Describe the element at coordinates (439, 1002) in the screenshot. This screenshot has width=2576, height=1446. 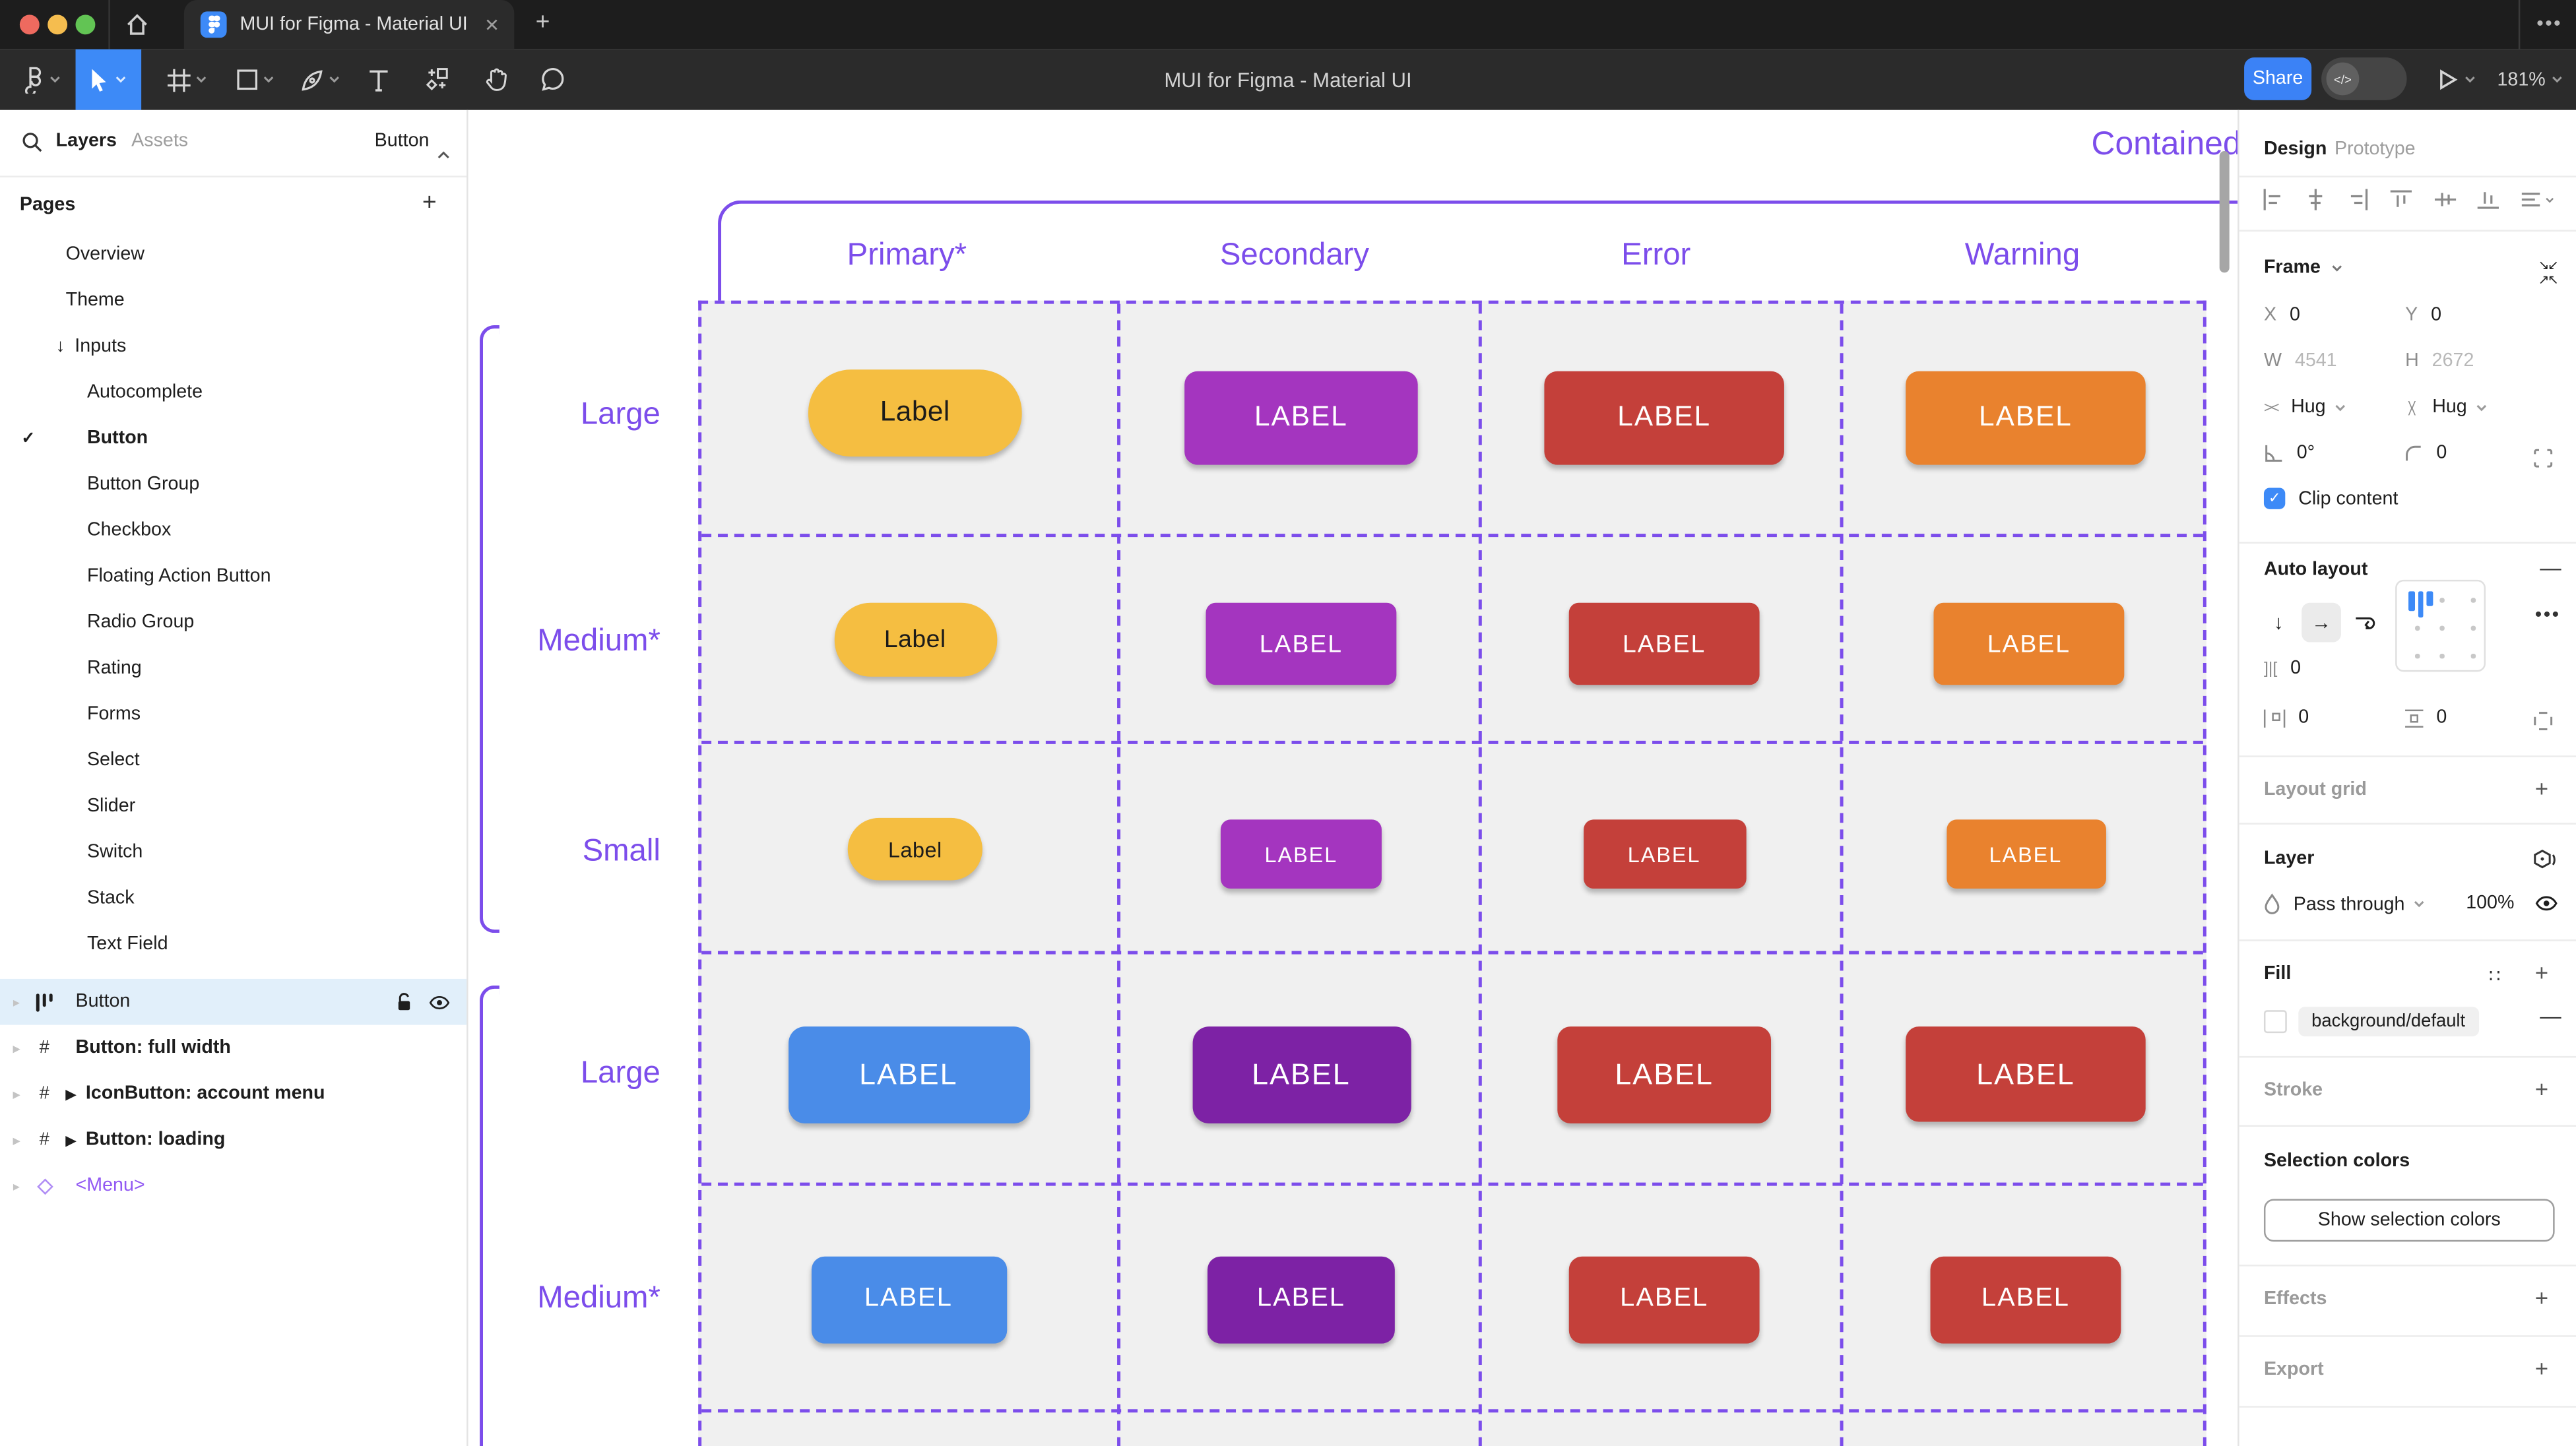
I see `eye-icon` at that location.